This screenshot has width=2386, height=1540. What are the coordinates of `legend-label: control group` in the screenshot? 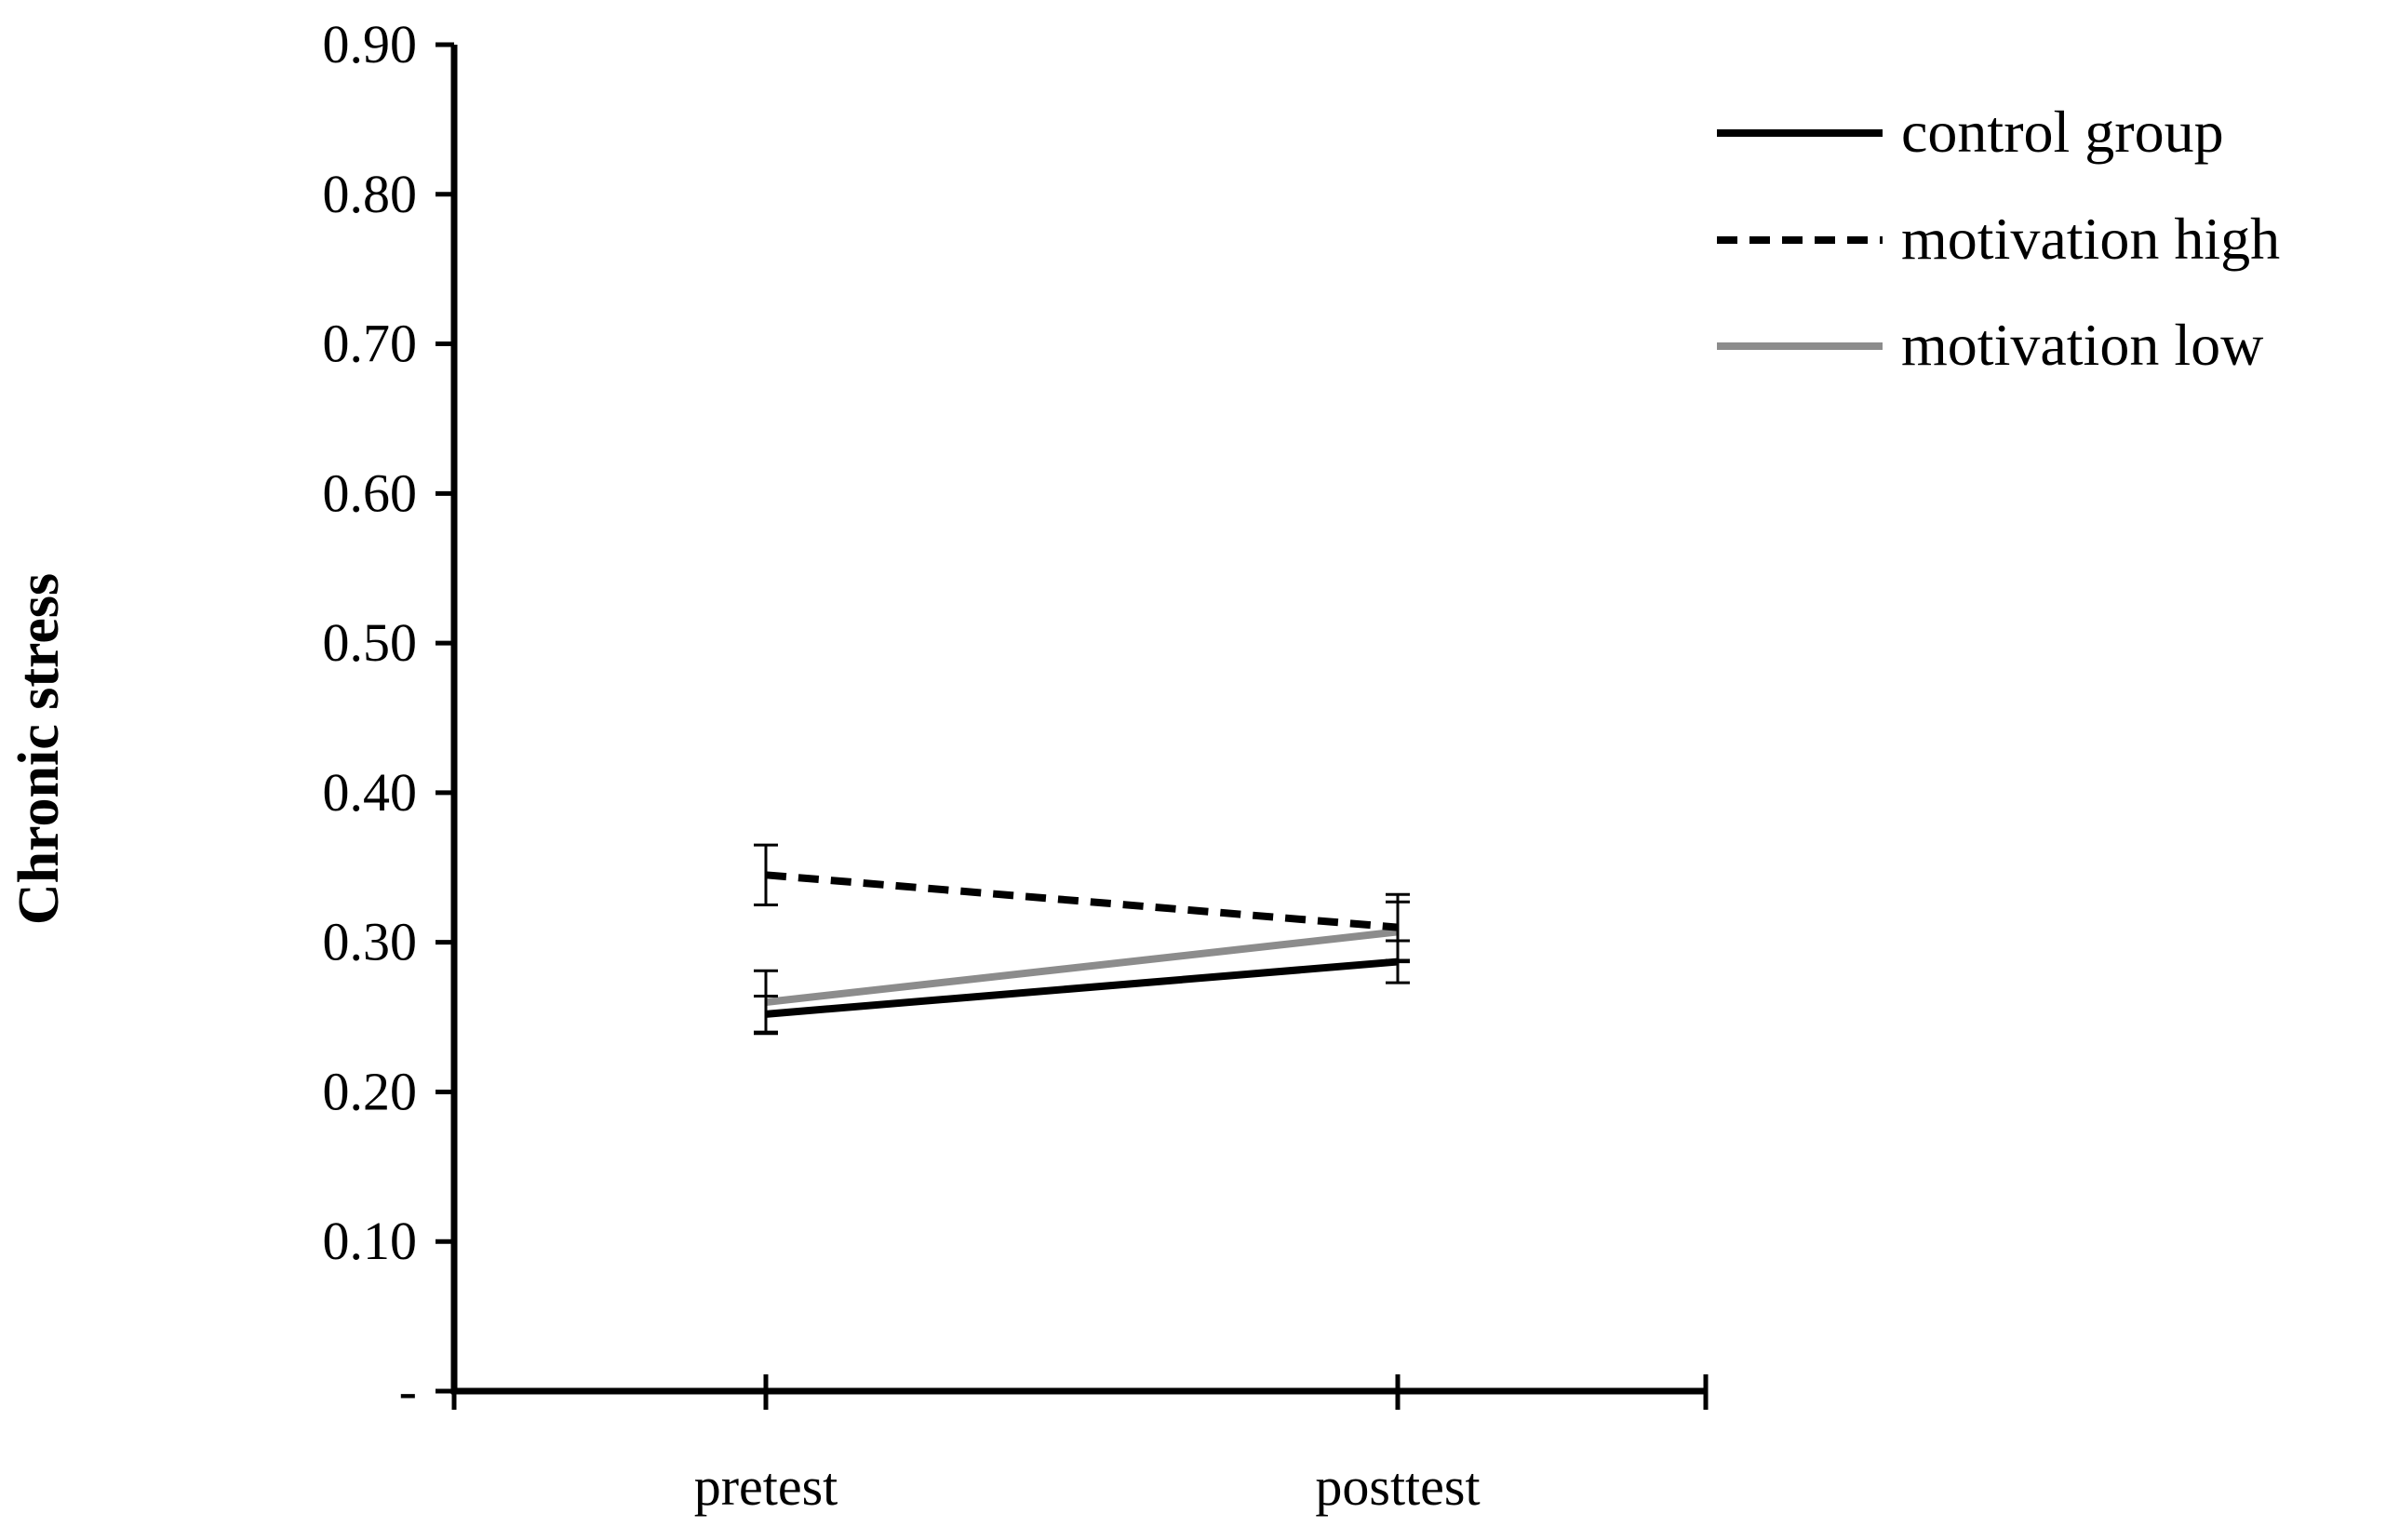 It's located at (2062, 132).